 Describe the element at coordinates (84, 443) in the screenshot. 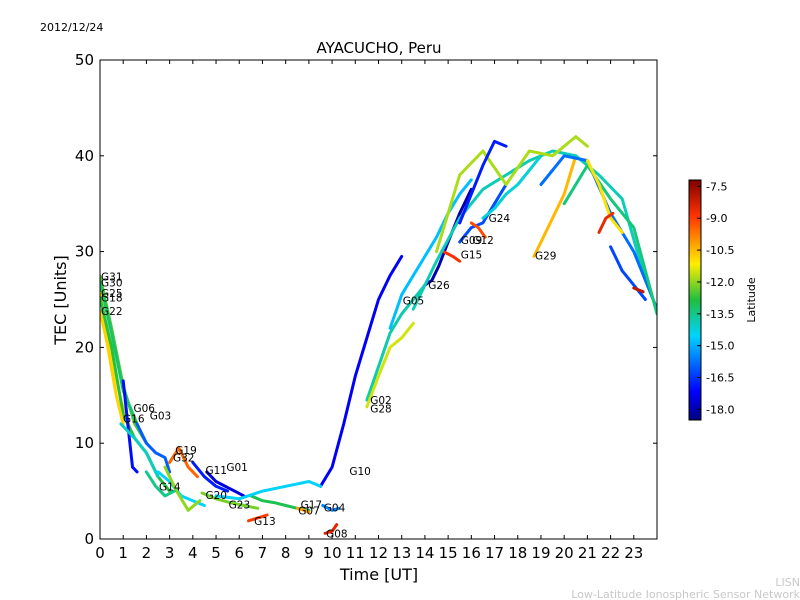

I see `y-tick-label: 10` at that location.